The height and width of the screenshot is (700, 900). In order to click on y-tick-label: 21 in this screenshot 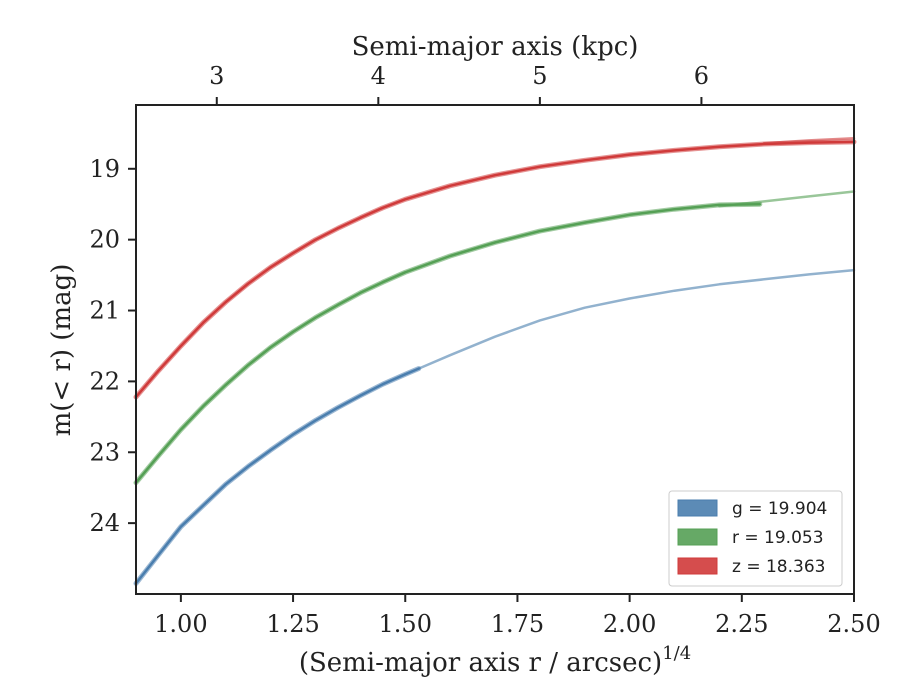, I will do `click(104, 311)`.